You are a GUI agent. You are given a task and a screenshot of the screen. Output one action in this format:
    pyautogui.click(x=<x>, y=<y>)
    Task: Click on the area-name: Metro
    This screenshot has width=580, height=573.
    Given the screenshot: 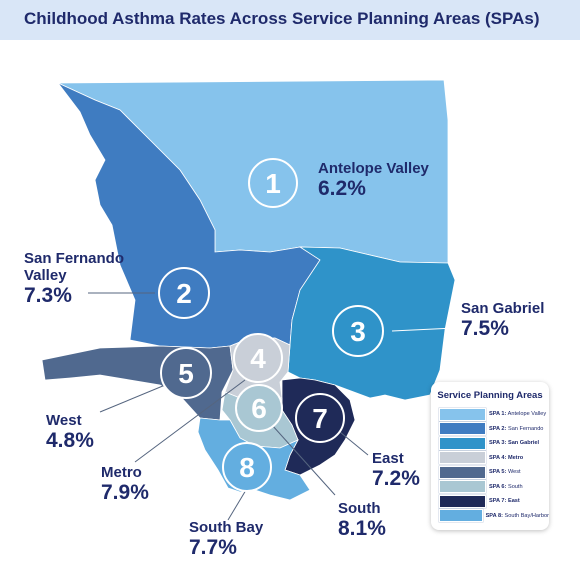 What is the action you would take?
    pyautogui.click(x=121, y=472)
    